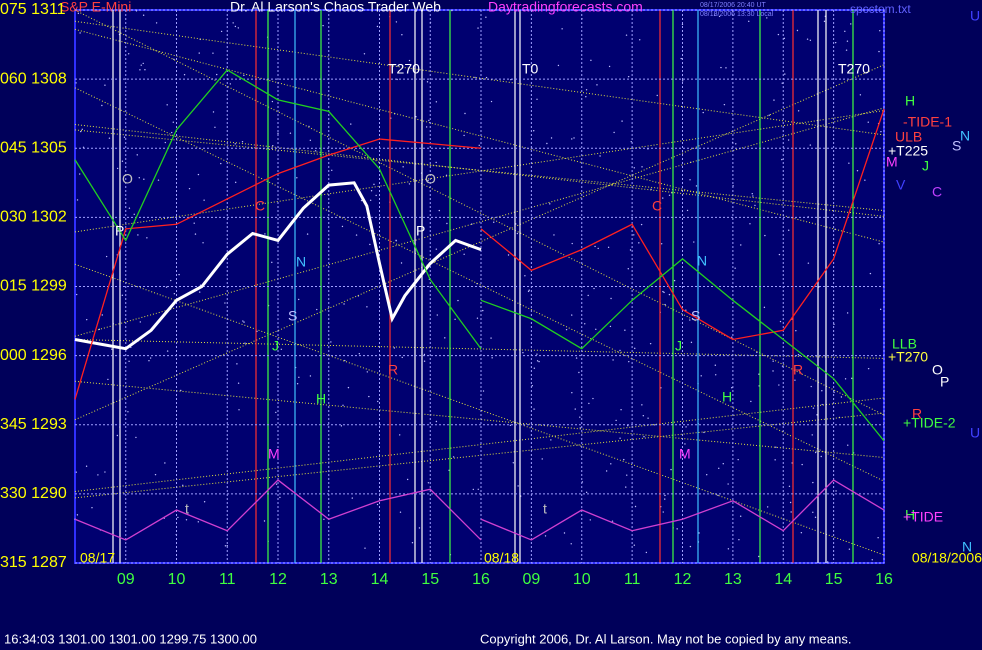 This screenshot has width=982, height=650. Describe the element at coordinates (33, 562) in the screenshot. I see `y-tick-label: 315 1287` at that location.